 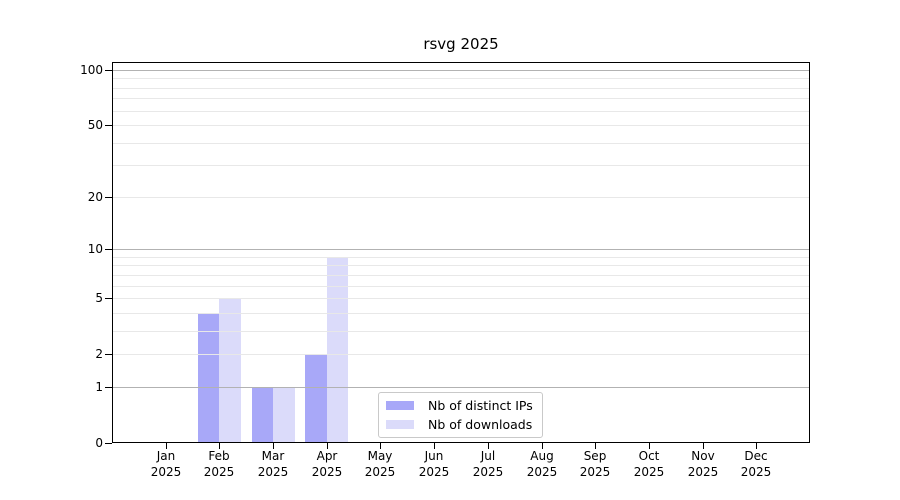 I want to click on y-tick-label: 10, so click(x=95, y=249).